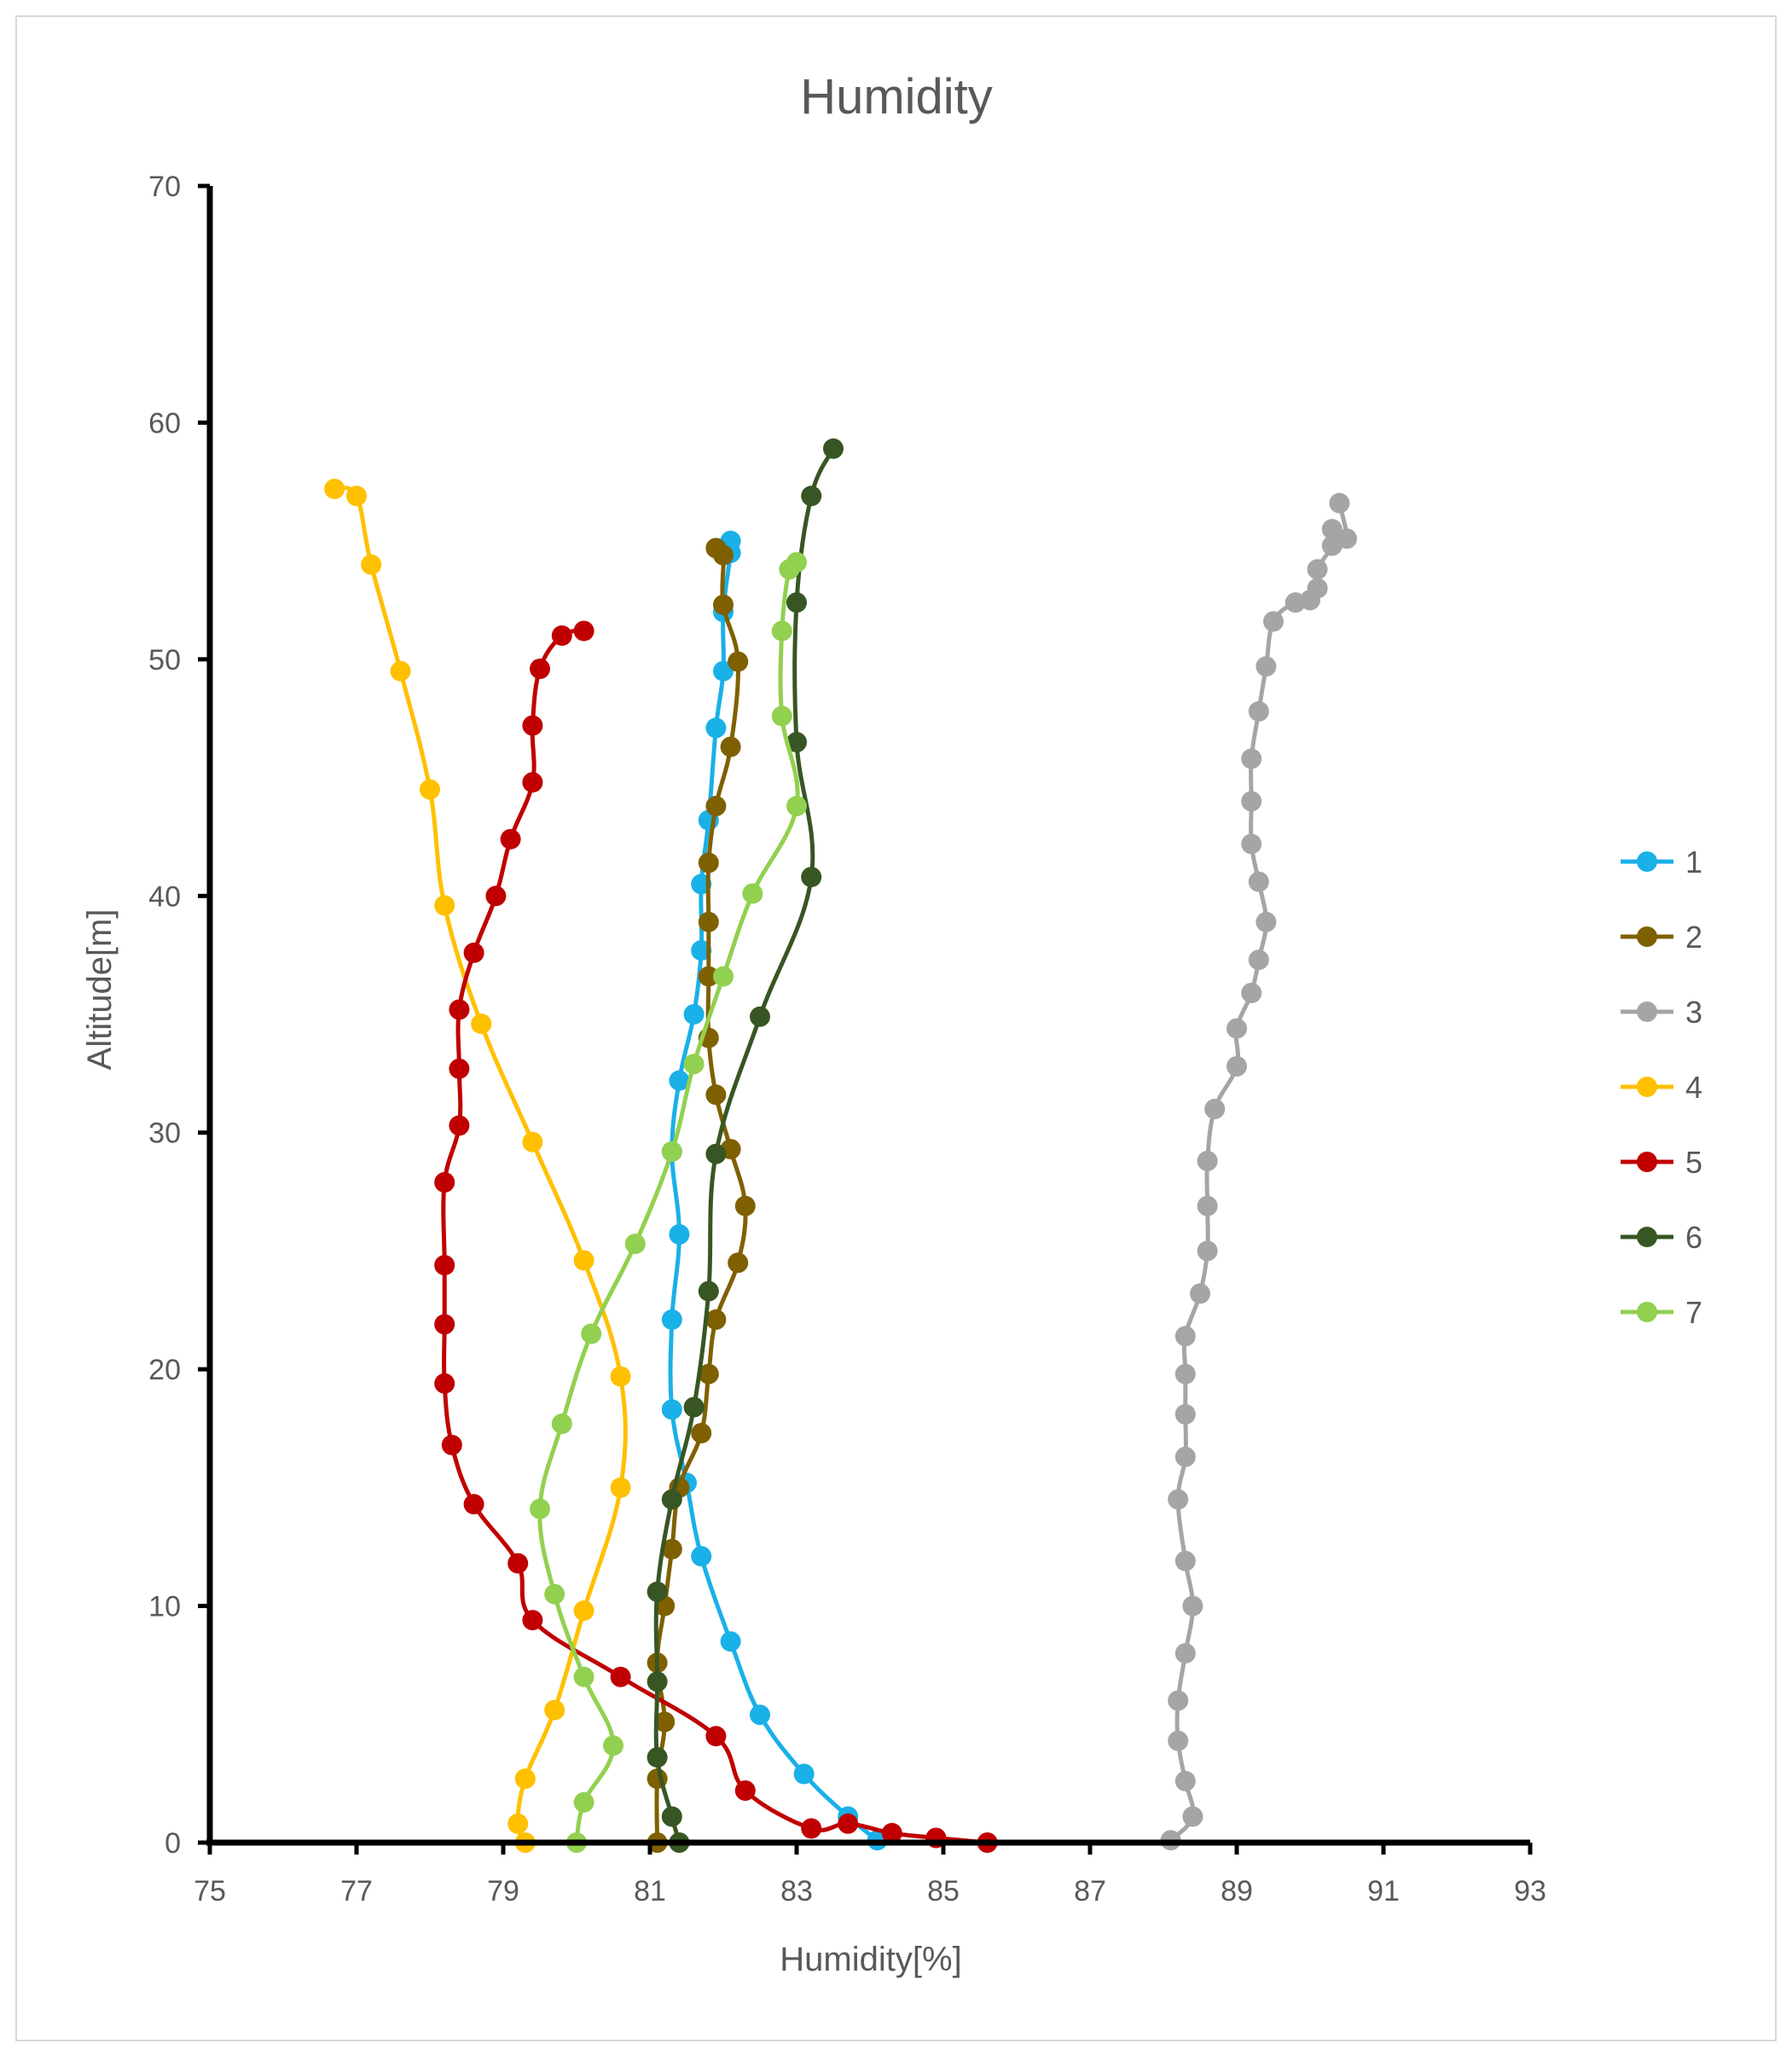 Image resolution: width=1792 pixels, height=2061 pixels. I want to click on legend-entry-4: 4, so click(1662, 1087).